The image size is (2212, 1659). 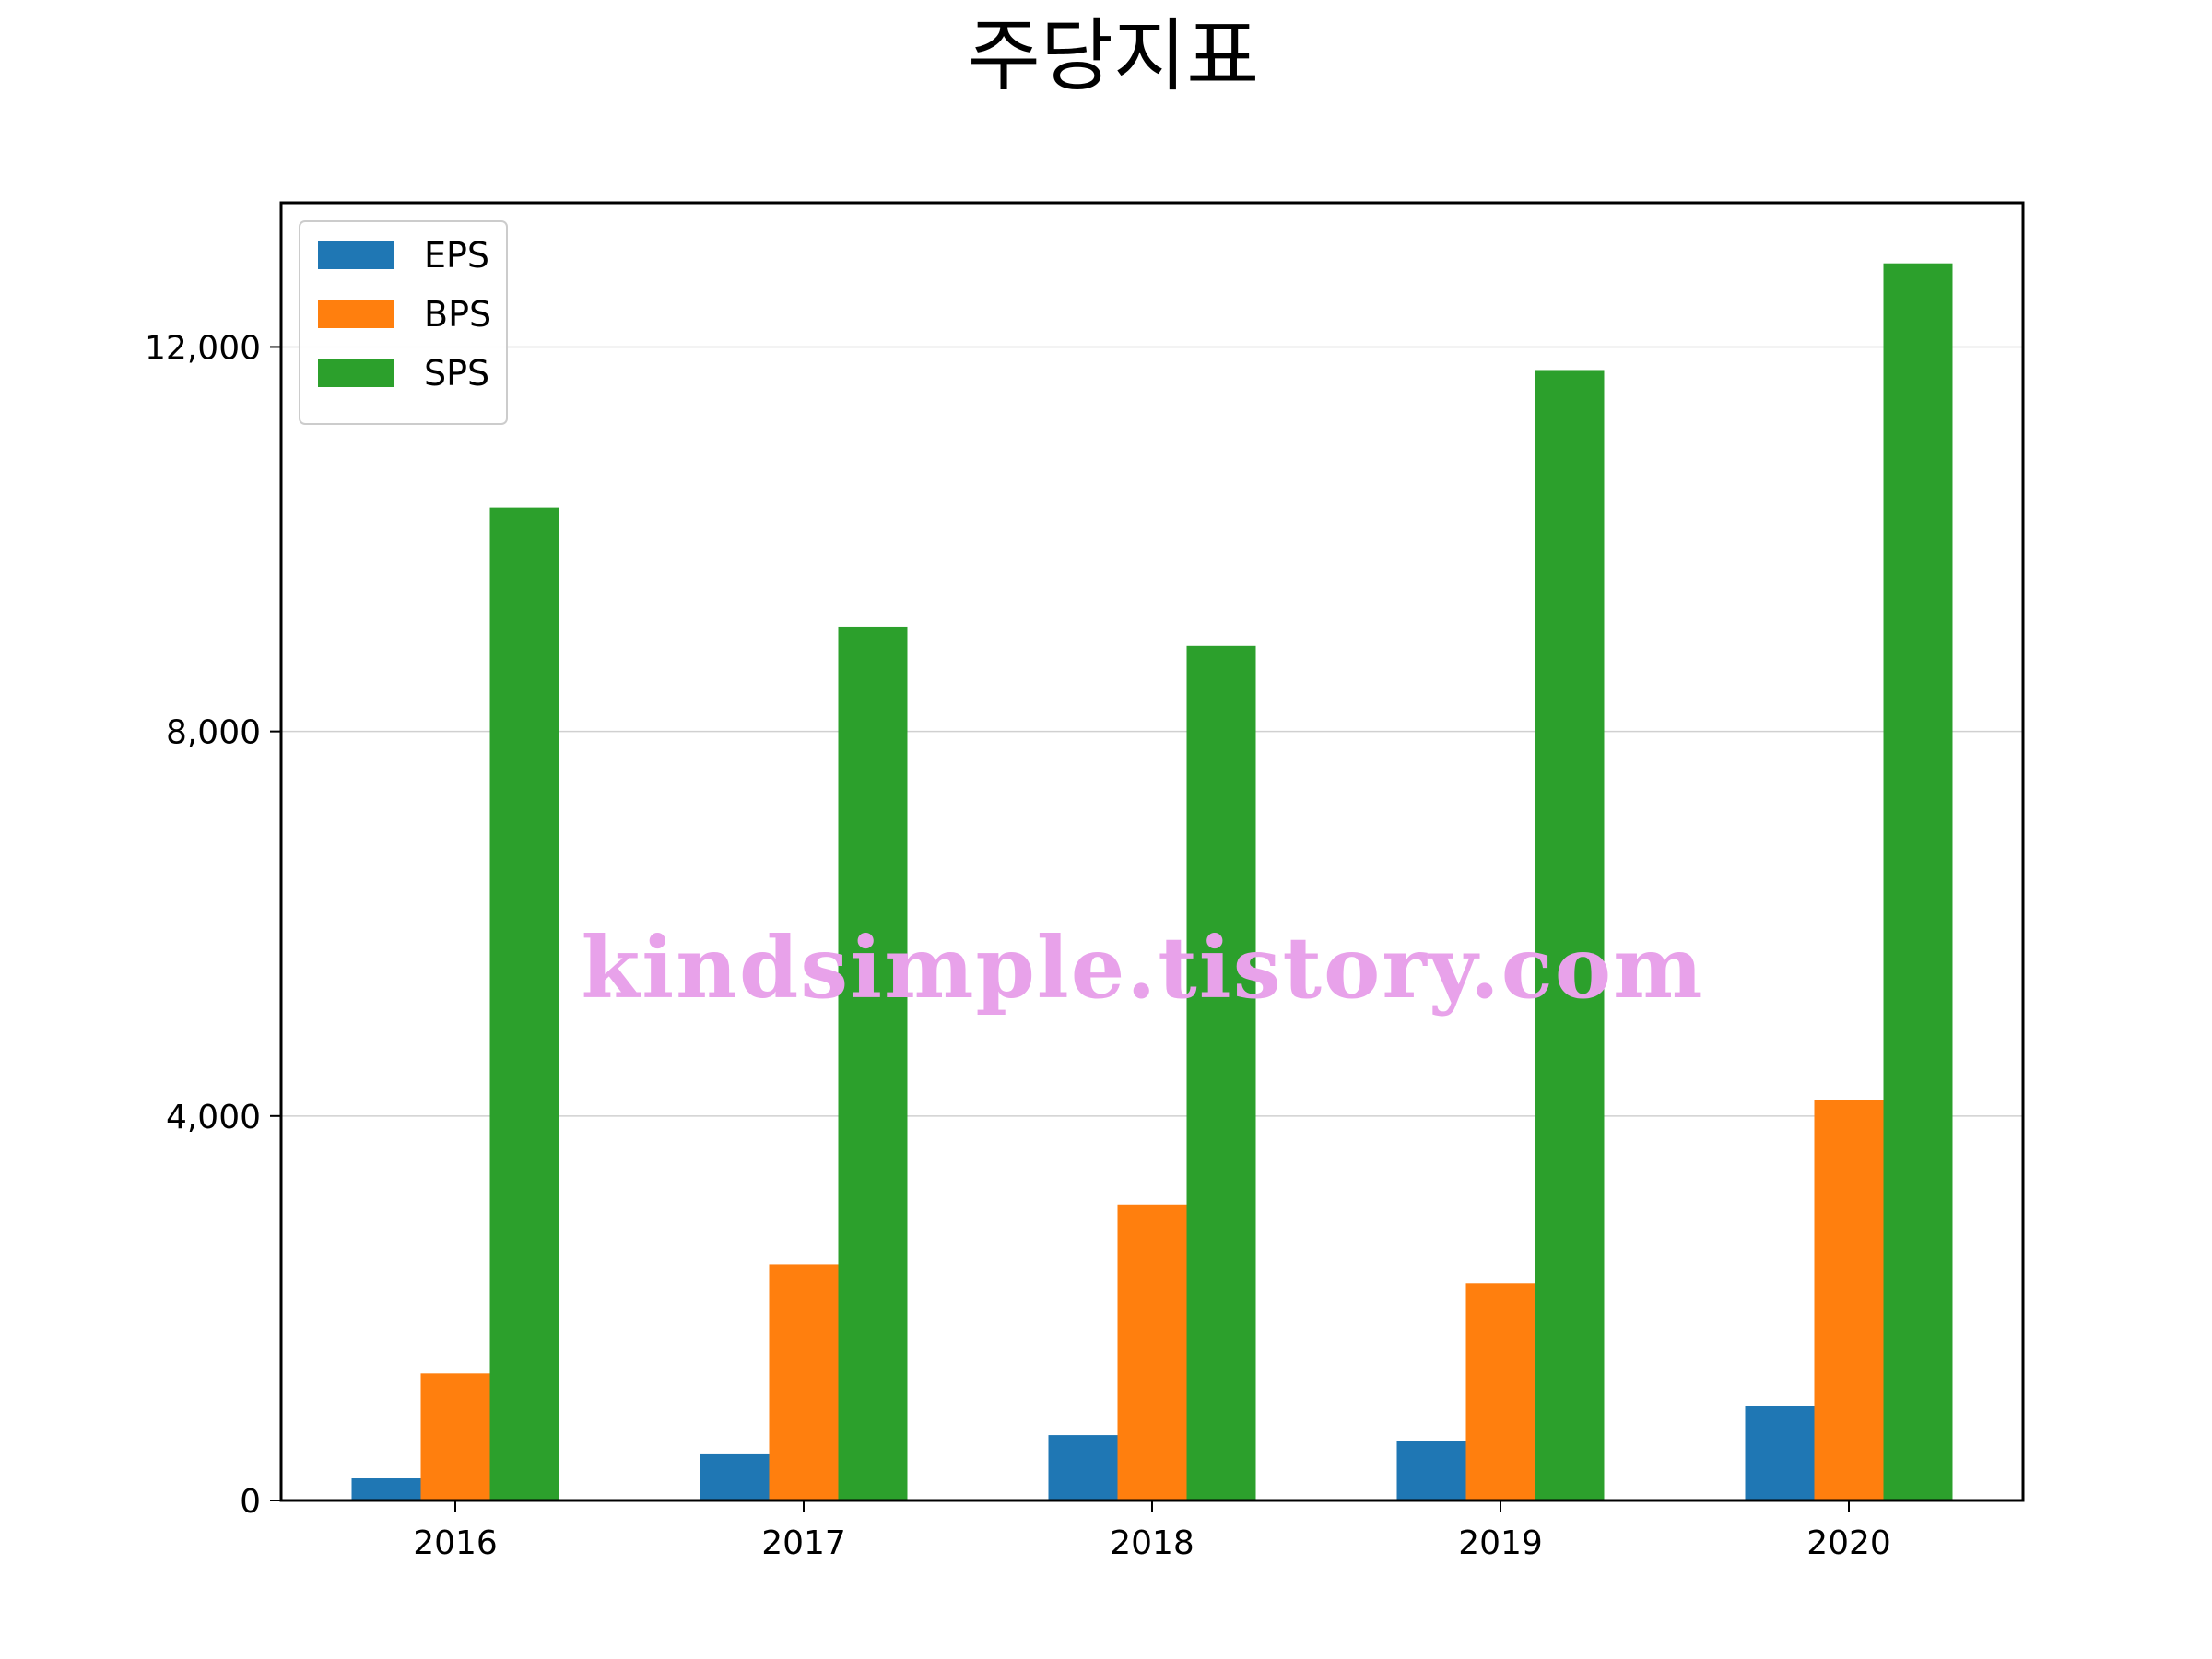 I want to click on x-tick-label: 2016, so click(x=455, y=1543).